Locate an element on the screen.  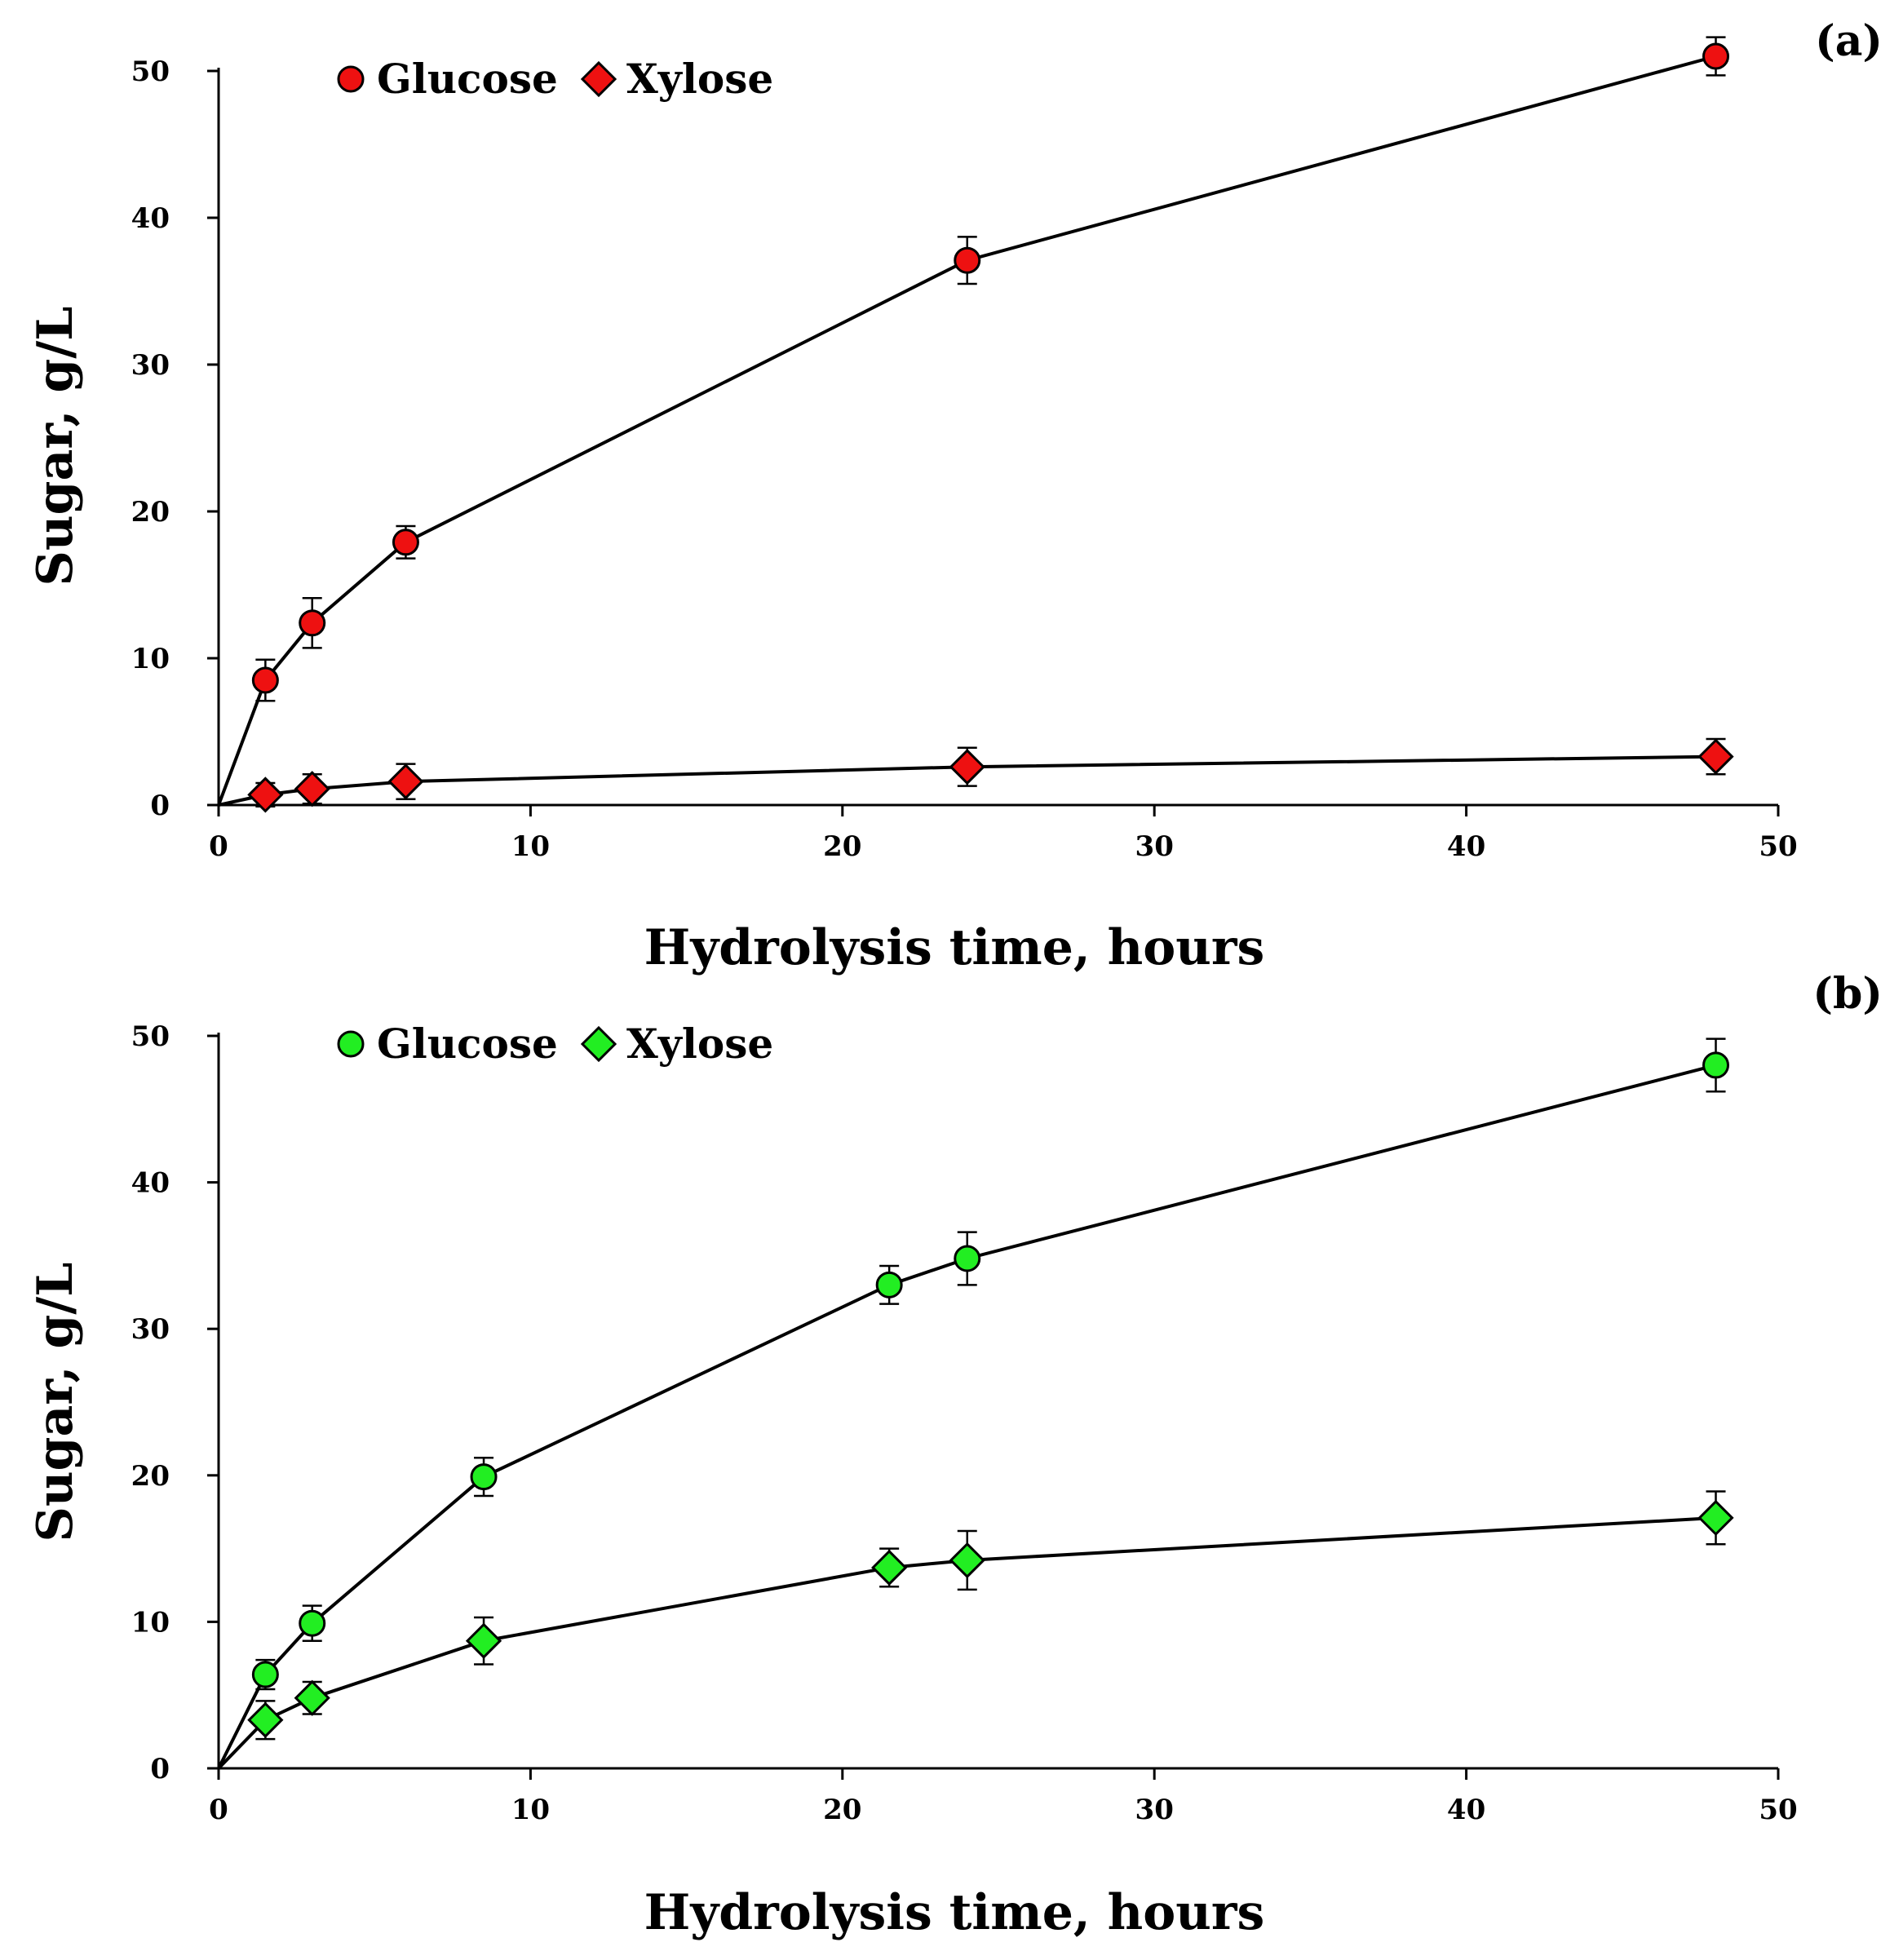
panel-a-y-tick-label: 40 is located at coordinates (150, 218).